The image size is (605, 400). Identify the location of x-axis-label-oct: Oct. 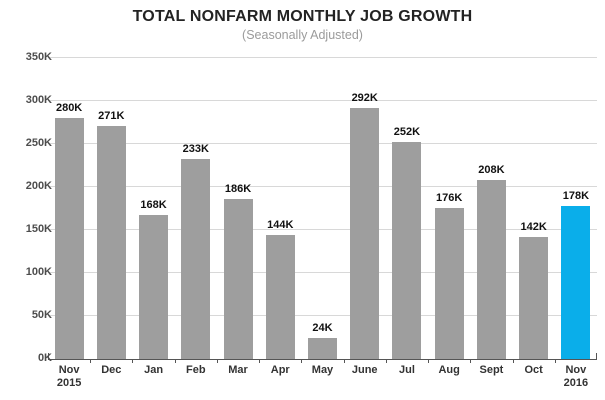
(534, 370).